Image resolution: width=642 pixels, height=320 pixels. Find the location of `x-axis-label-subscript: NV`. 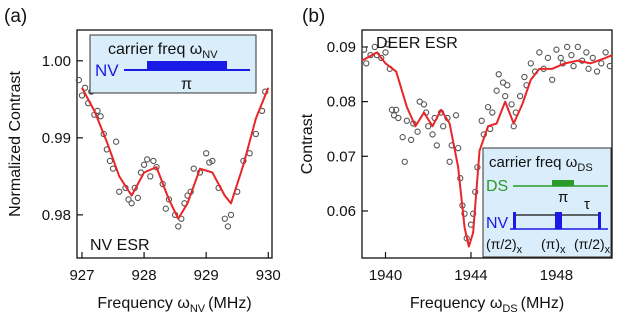

x-axis-label-subscript: NV is located at coordinates (198, 309).